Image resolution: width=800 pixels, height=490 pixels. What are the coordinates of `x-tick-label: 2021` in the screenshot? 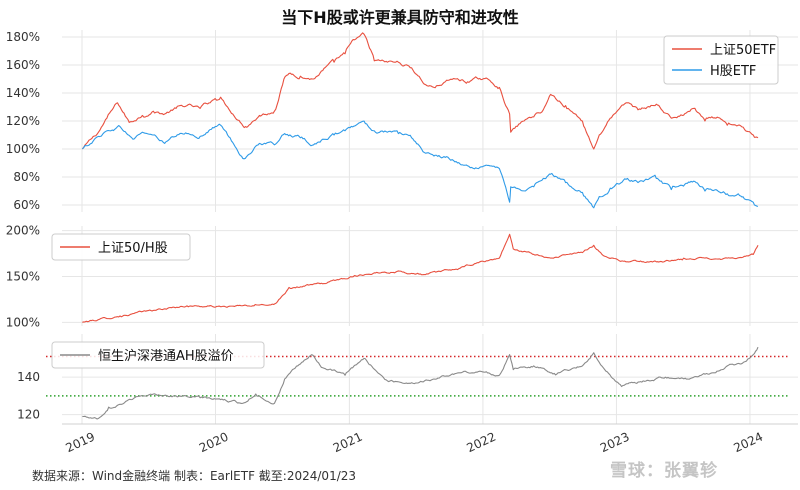 It's located at (348, 443).